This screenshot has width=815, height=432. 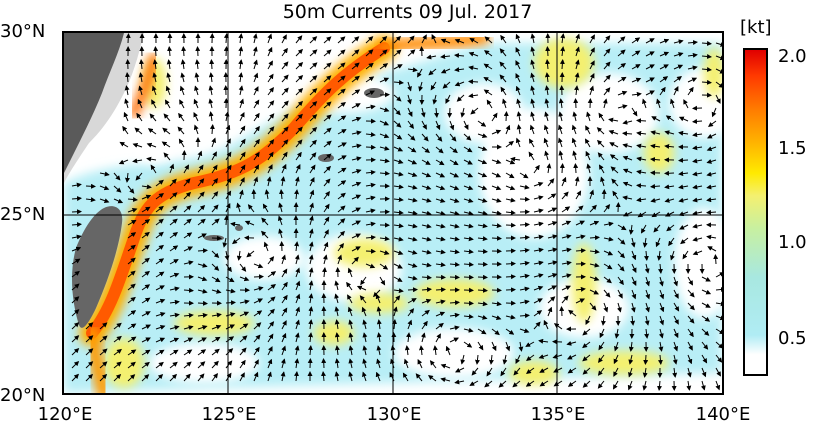 I want to click on lon-label-130e: 130°E, so click(x=394, y=414).